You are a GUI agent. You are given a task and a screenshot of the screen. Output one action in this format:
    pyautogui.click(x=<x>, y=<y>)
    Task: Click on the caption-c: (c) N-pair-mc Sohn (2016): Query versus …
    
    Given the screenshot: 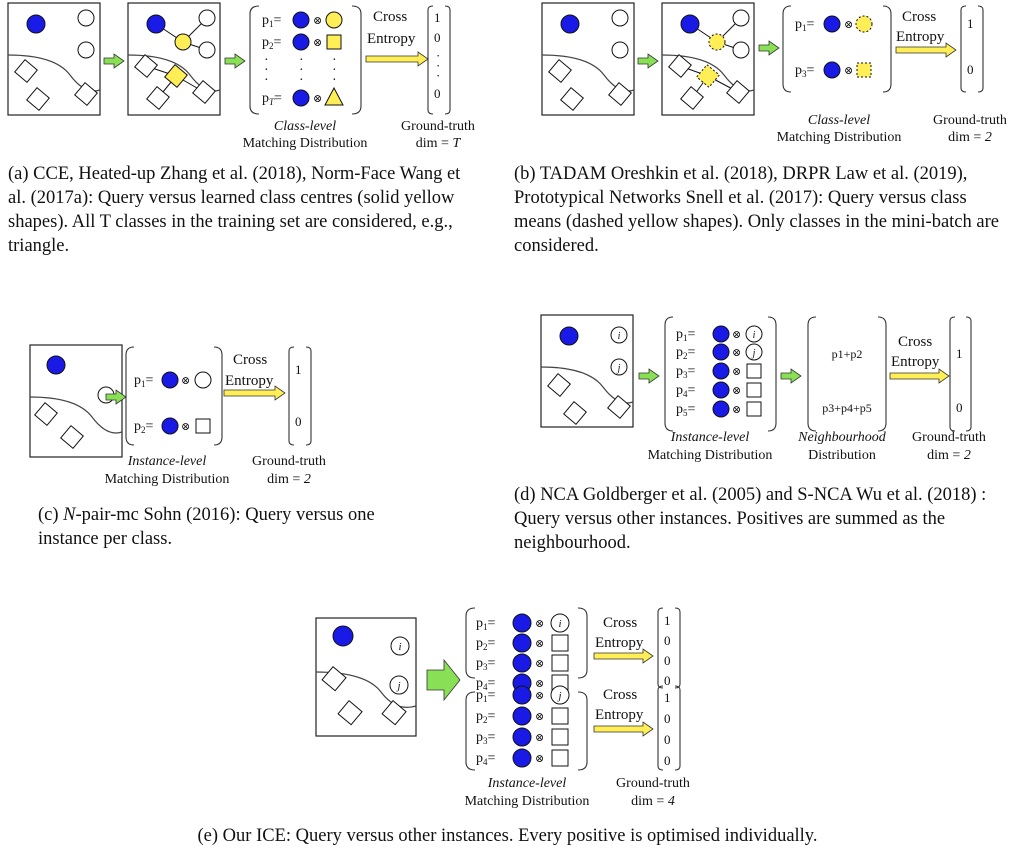 What is the action you would take?
    pyautogui.click(x=228, y=527)
    